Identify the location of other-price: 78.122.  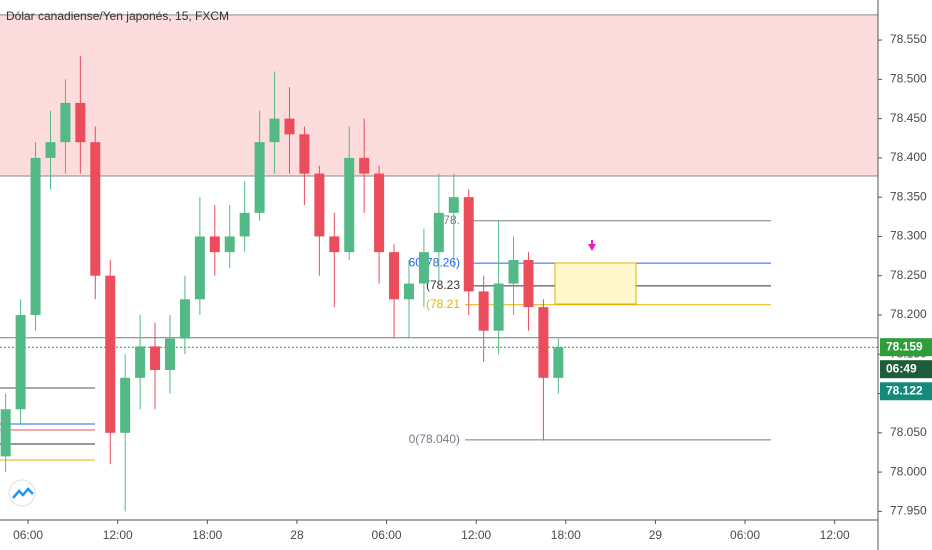
(904, 390).